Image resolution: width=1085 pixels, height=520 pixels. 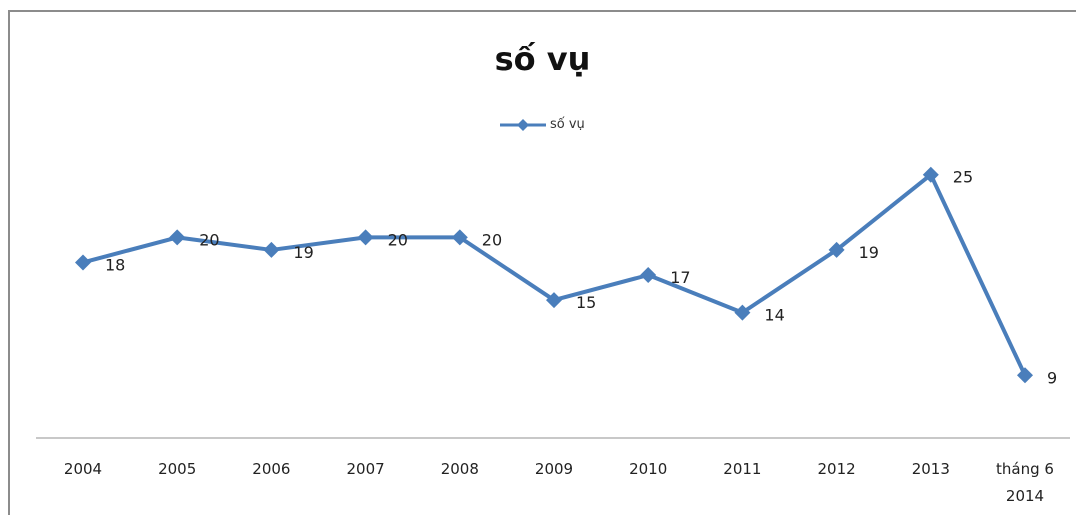 What do you see at coordinates (177, 469) in the screenshot?
I see `x-tick-label: 2005` at bounding box center [177, 469].